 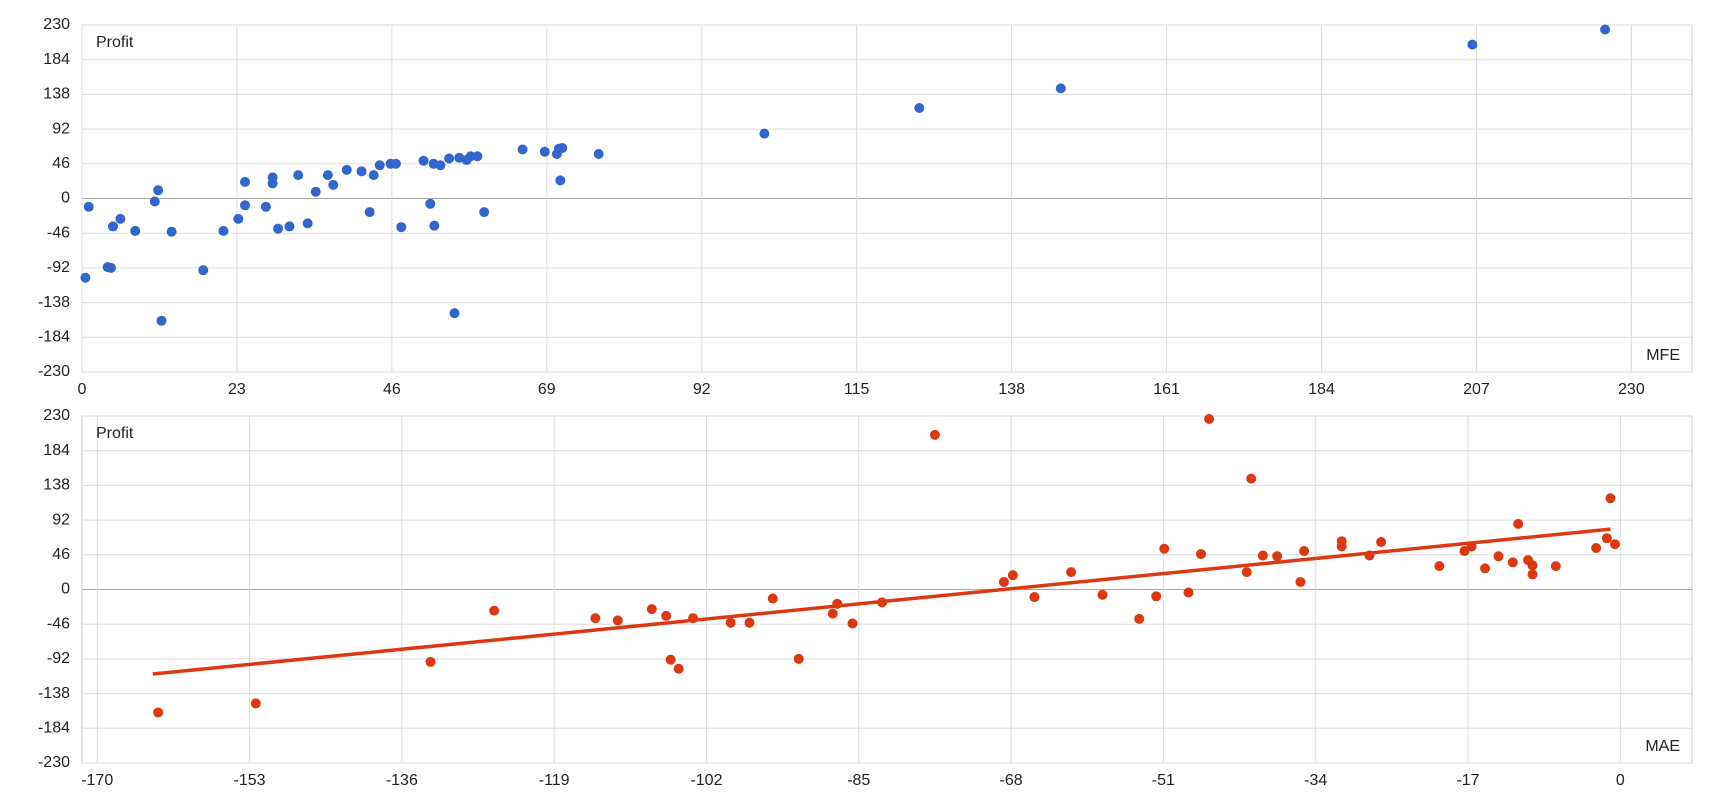 What do you see at coordinates (54, 371) in the screenshot?
I see `y-tick-label: -230` at bounding box center [54, 371].